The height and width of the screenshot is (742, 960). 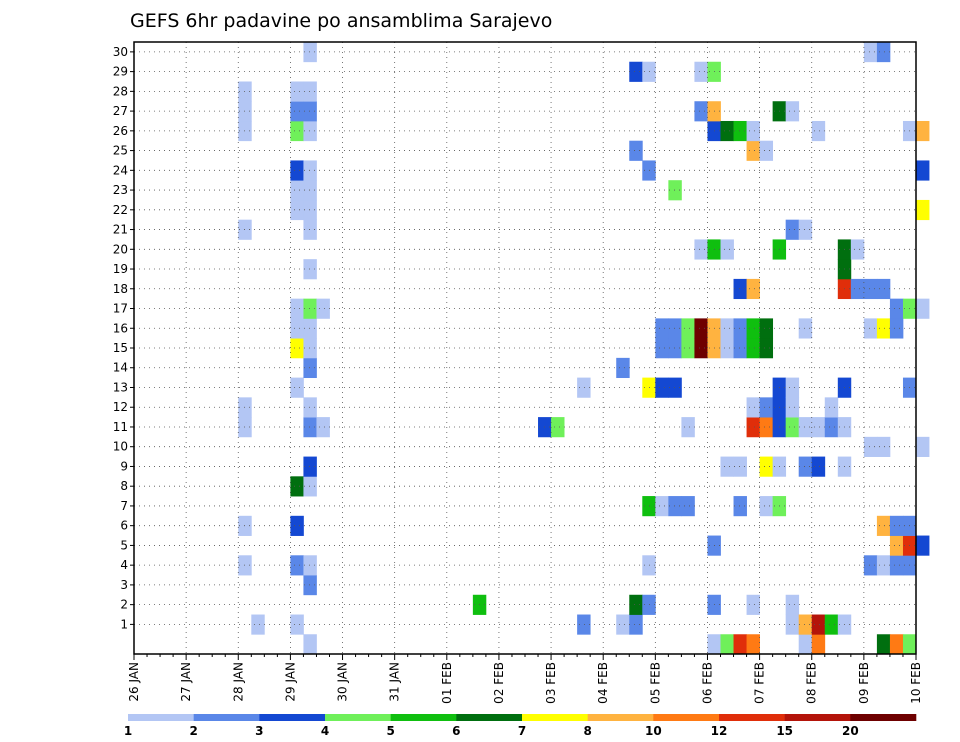 What do you see at coordinates (120, 52) in the screenshot?
I see `y-tick-label: 30` at bounding box center [120, 52].